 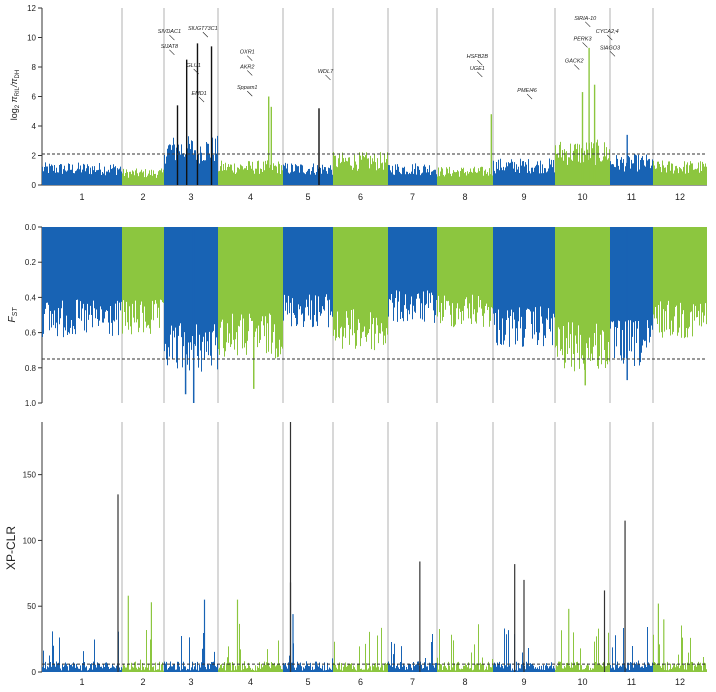 What do you see at coordinates (194, 66) in the screenshot?
I see `gene-label: GLU1` at bounding box center [194, 66].